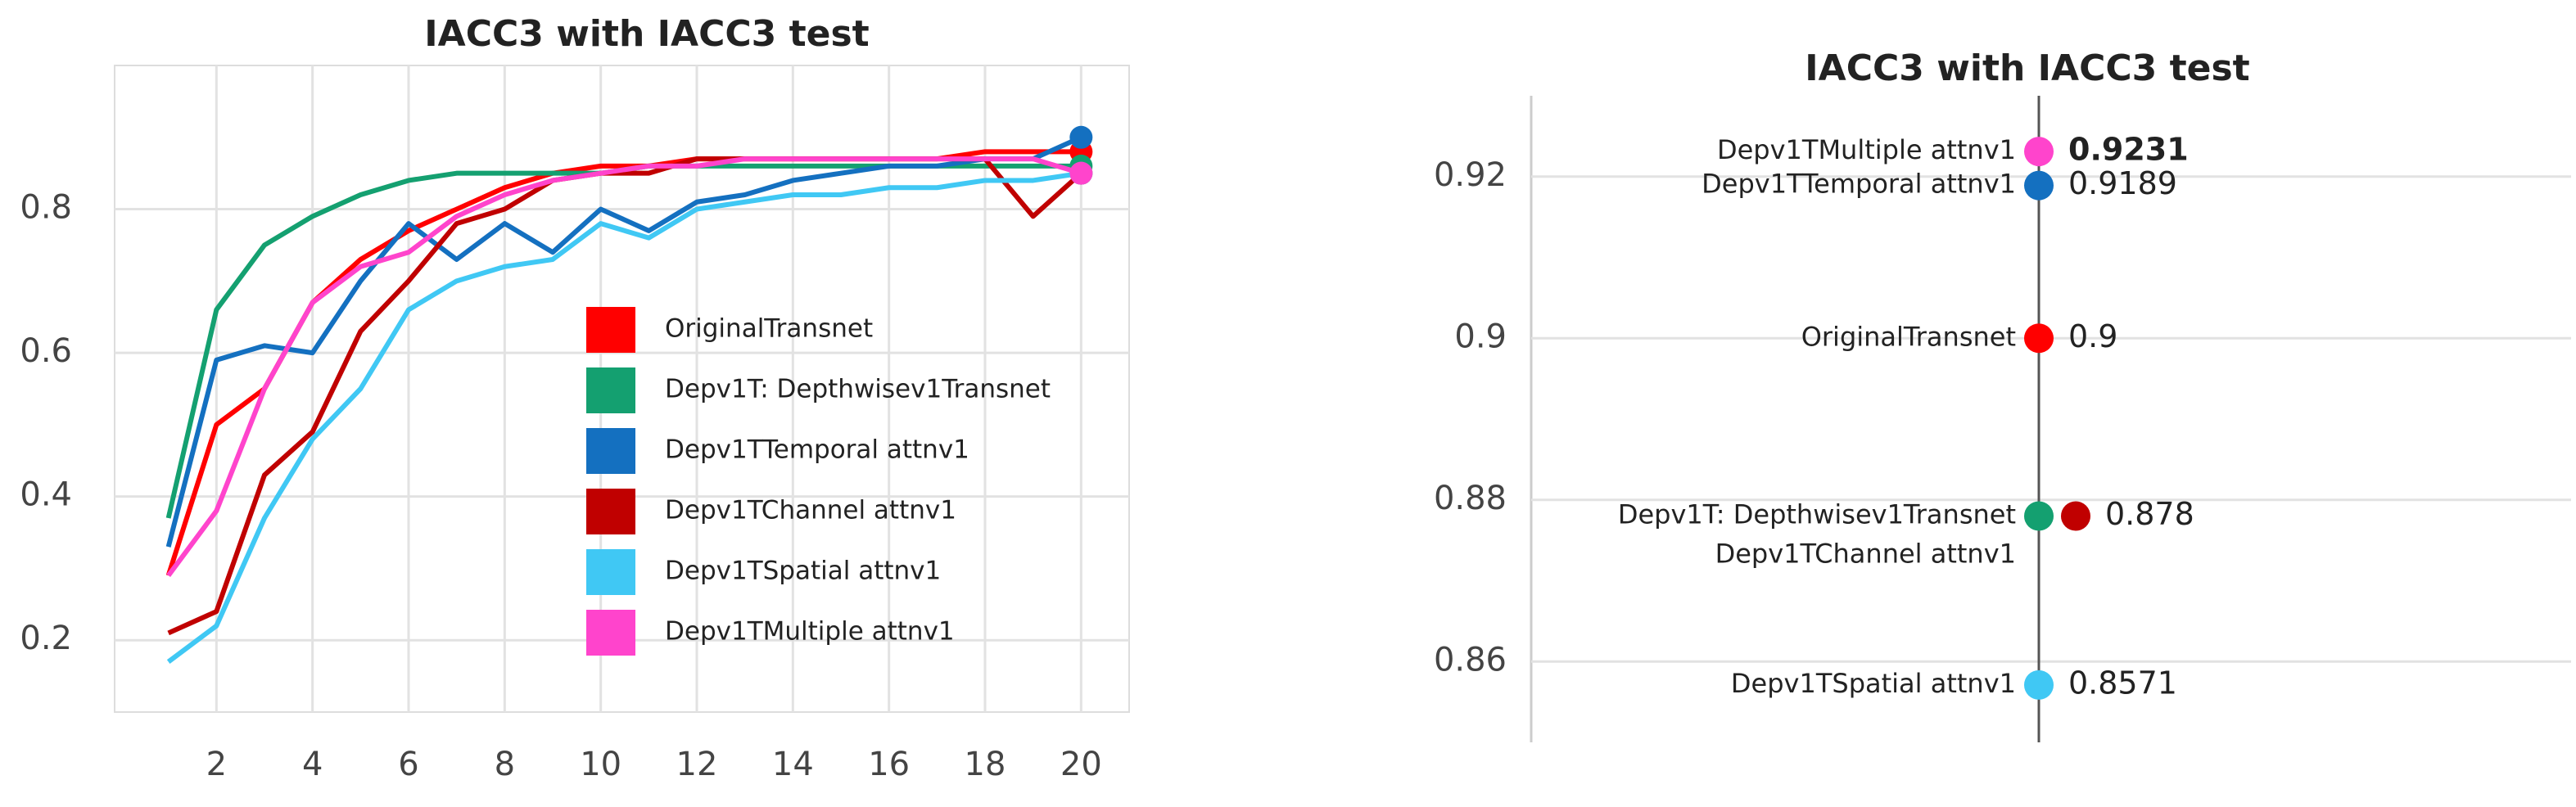  Describe the element at coordinates (216, 764) in the screenshot. I see `x-tick-label: 2` at that location.